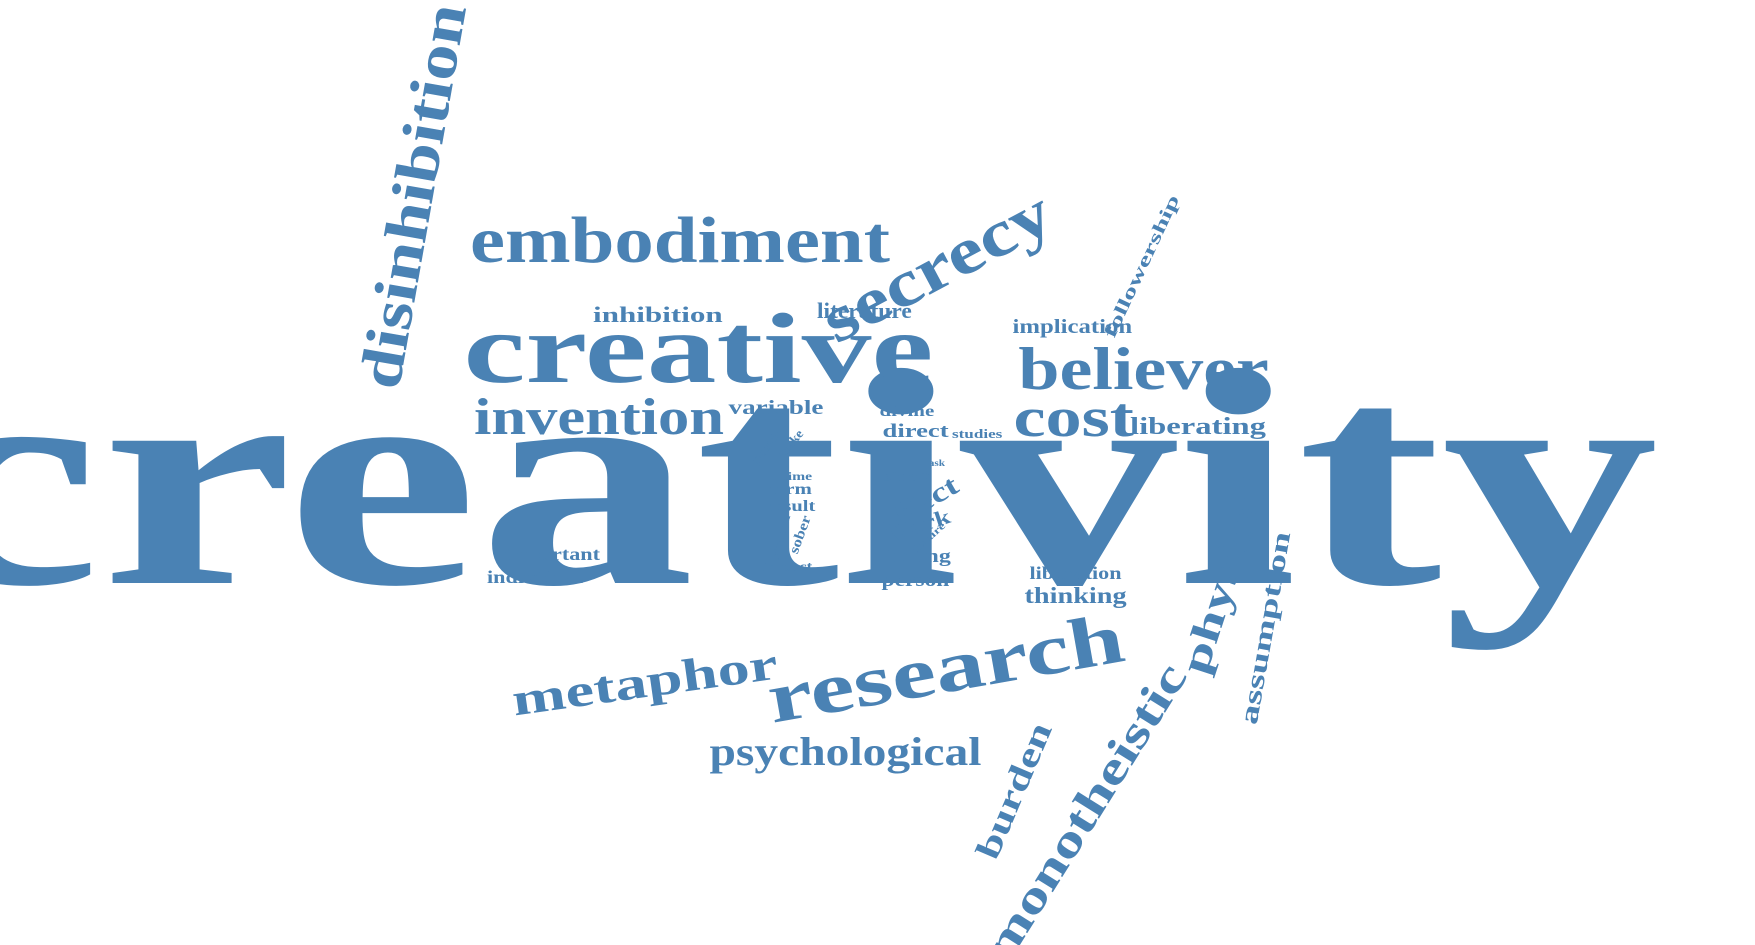  What do you see at coordinates (790, 506) in the screenshot?
I see `word-result: result` at bounding box center [790, 506].